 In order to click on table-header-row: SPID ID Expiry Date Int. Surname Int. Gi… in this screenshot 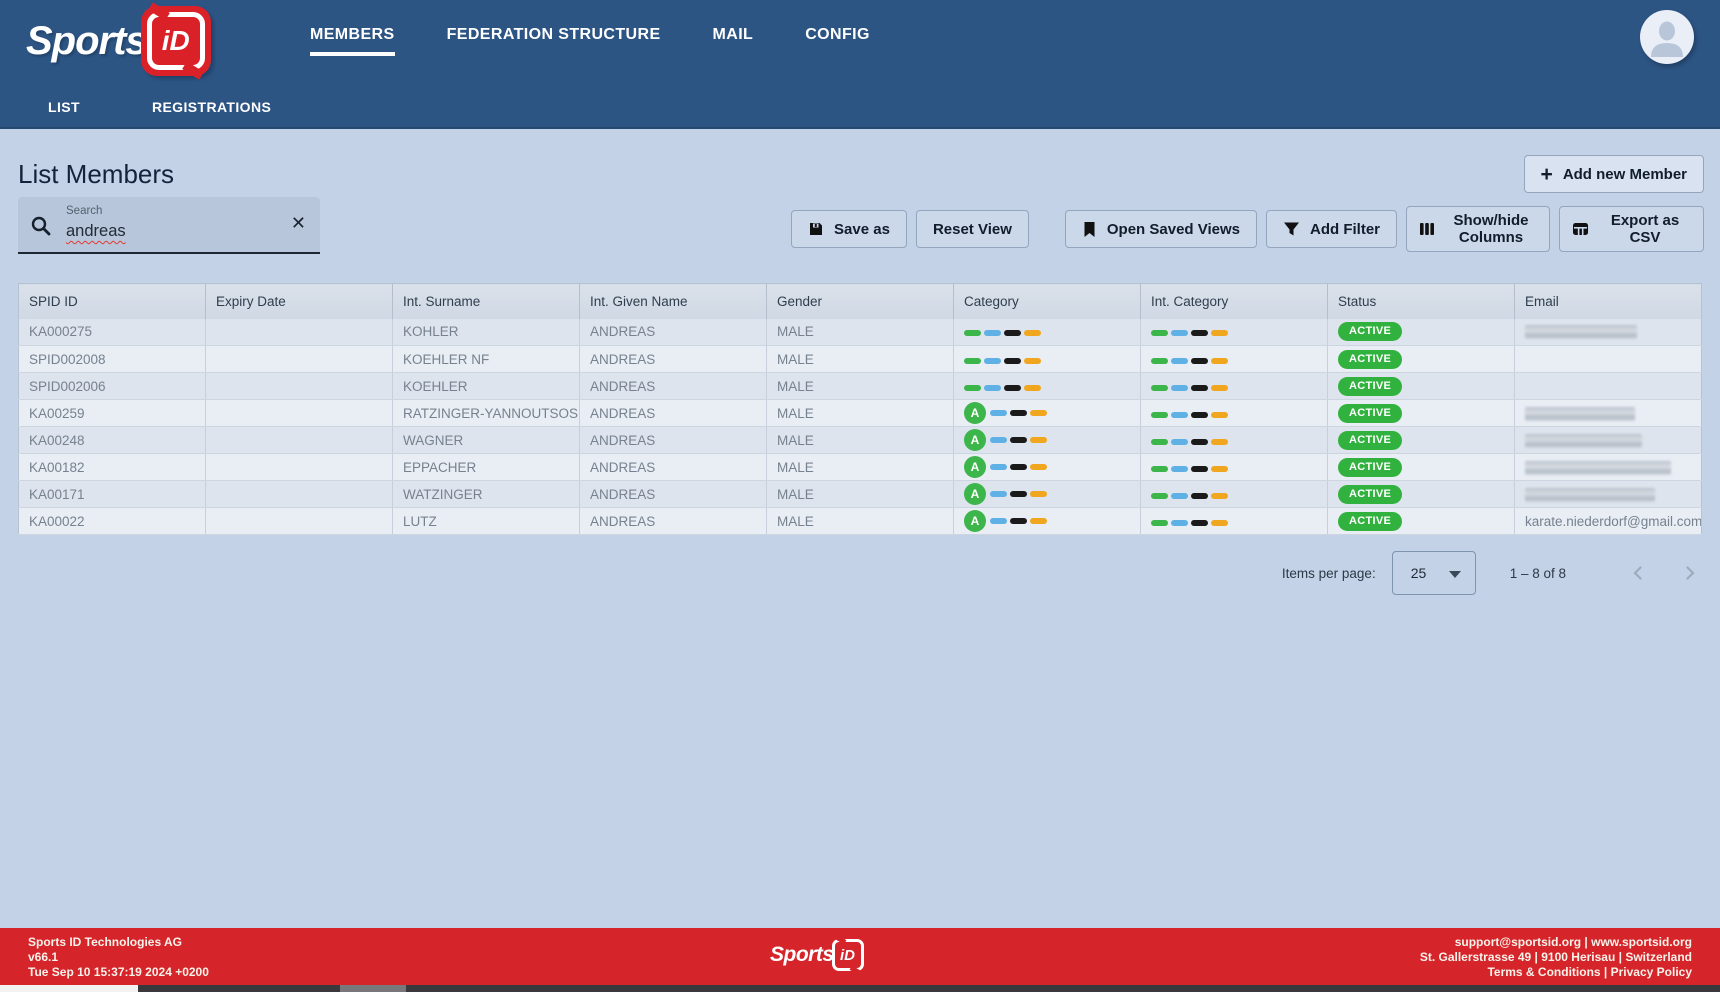, I will do `click(860, 301)`.